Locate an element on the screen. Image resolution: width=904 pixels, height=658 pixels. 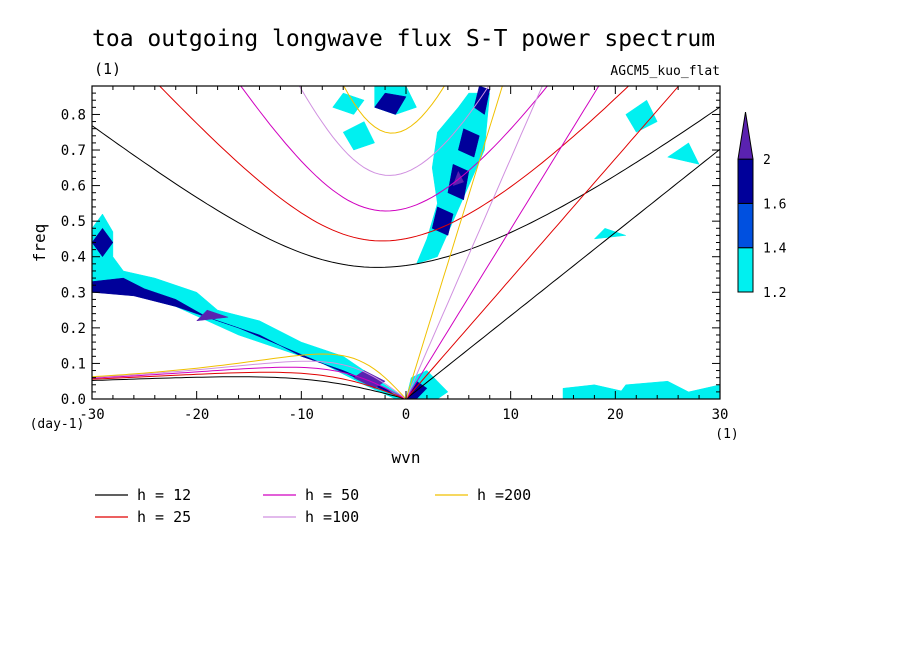
legend: h = 12 h = 25 h = 50 h =100 h =200 is located at coordinates (313, 506).